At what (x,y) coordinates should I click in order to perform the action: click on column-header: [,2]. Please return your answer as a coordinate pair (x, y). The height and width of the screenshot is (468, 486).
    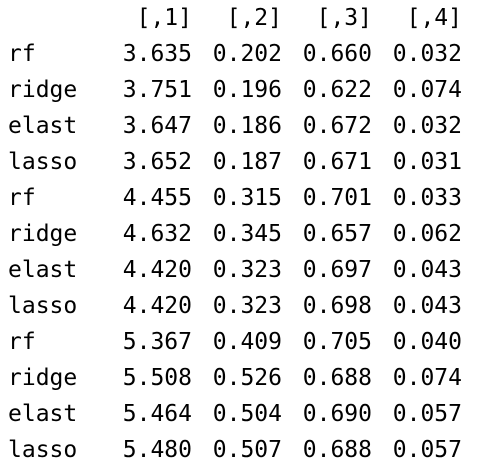
    Looking at the image, I should click on (254, 18).